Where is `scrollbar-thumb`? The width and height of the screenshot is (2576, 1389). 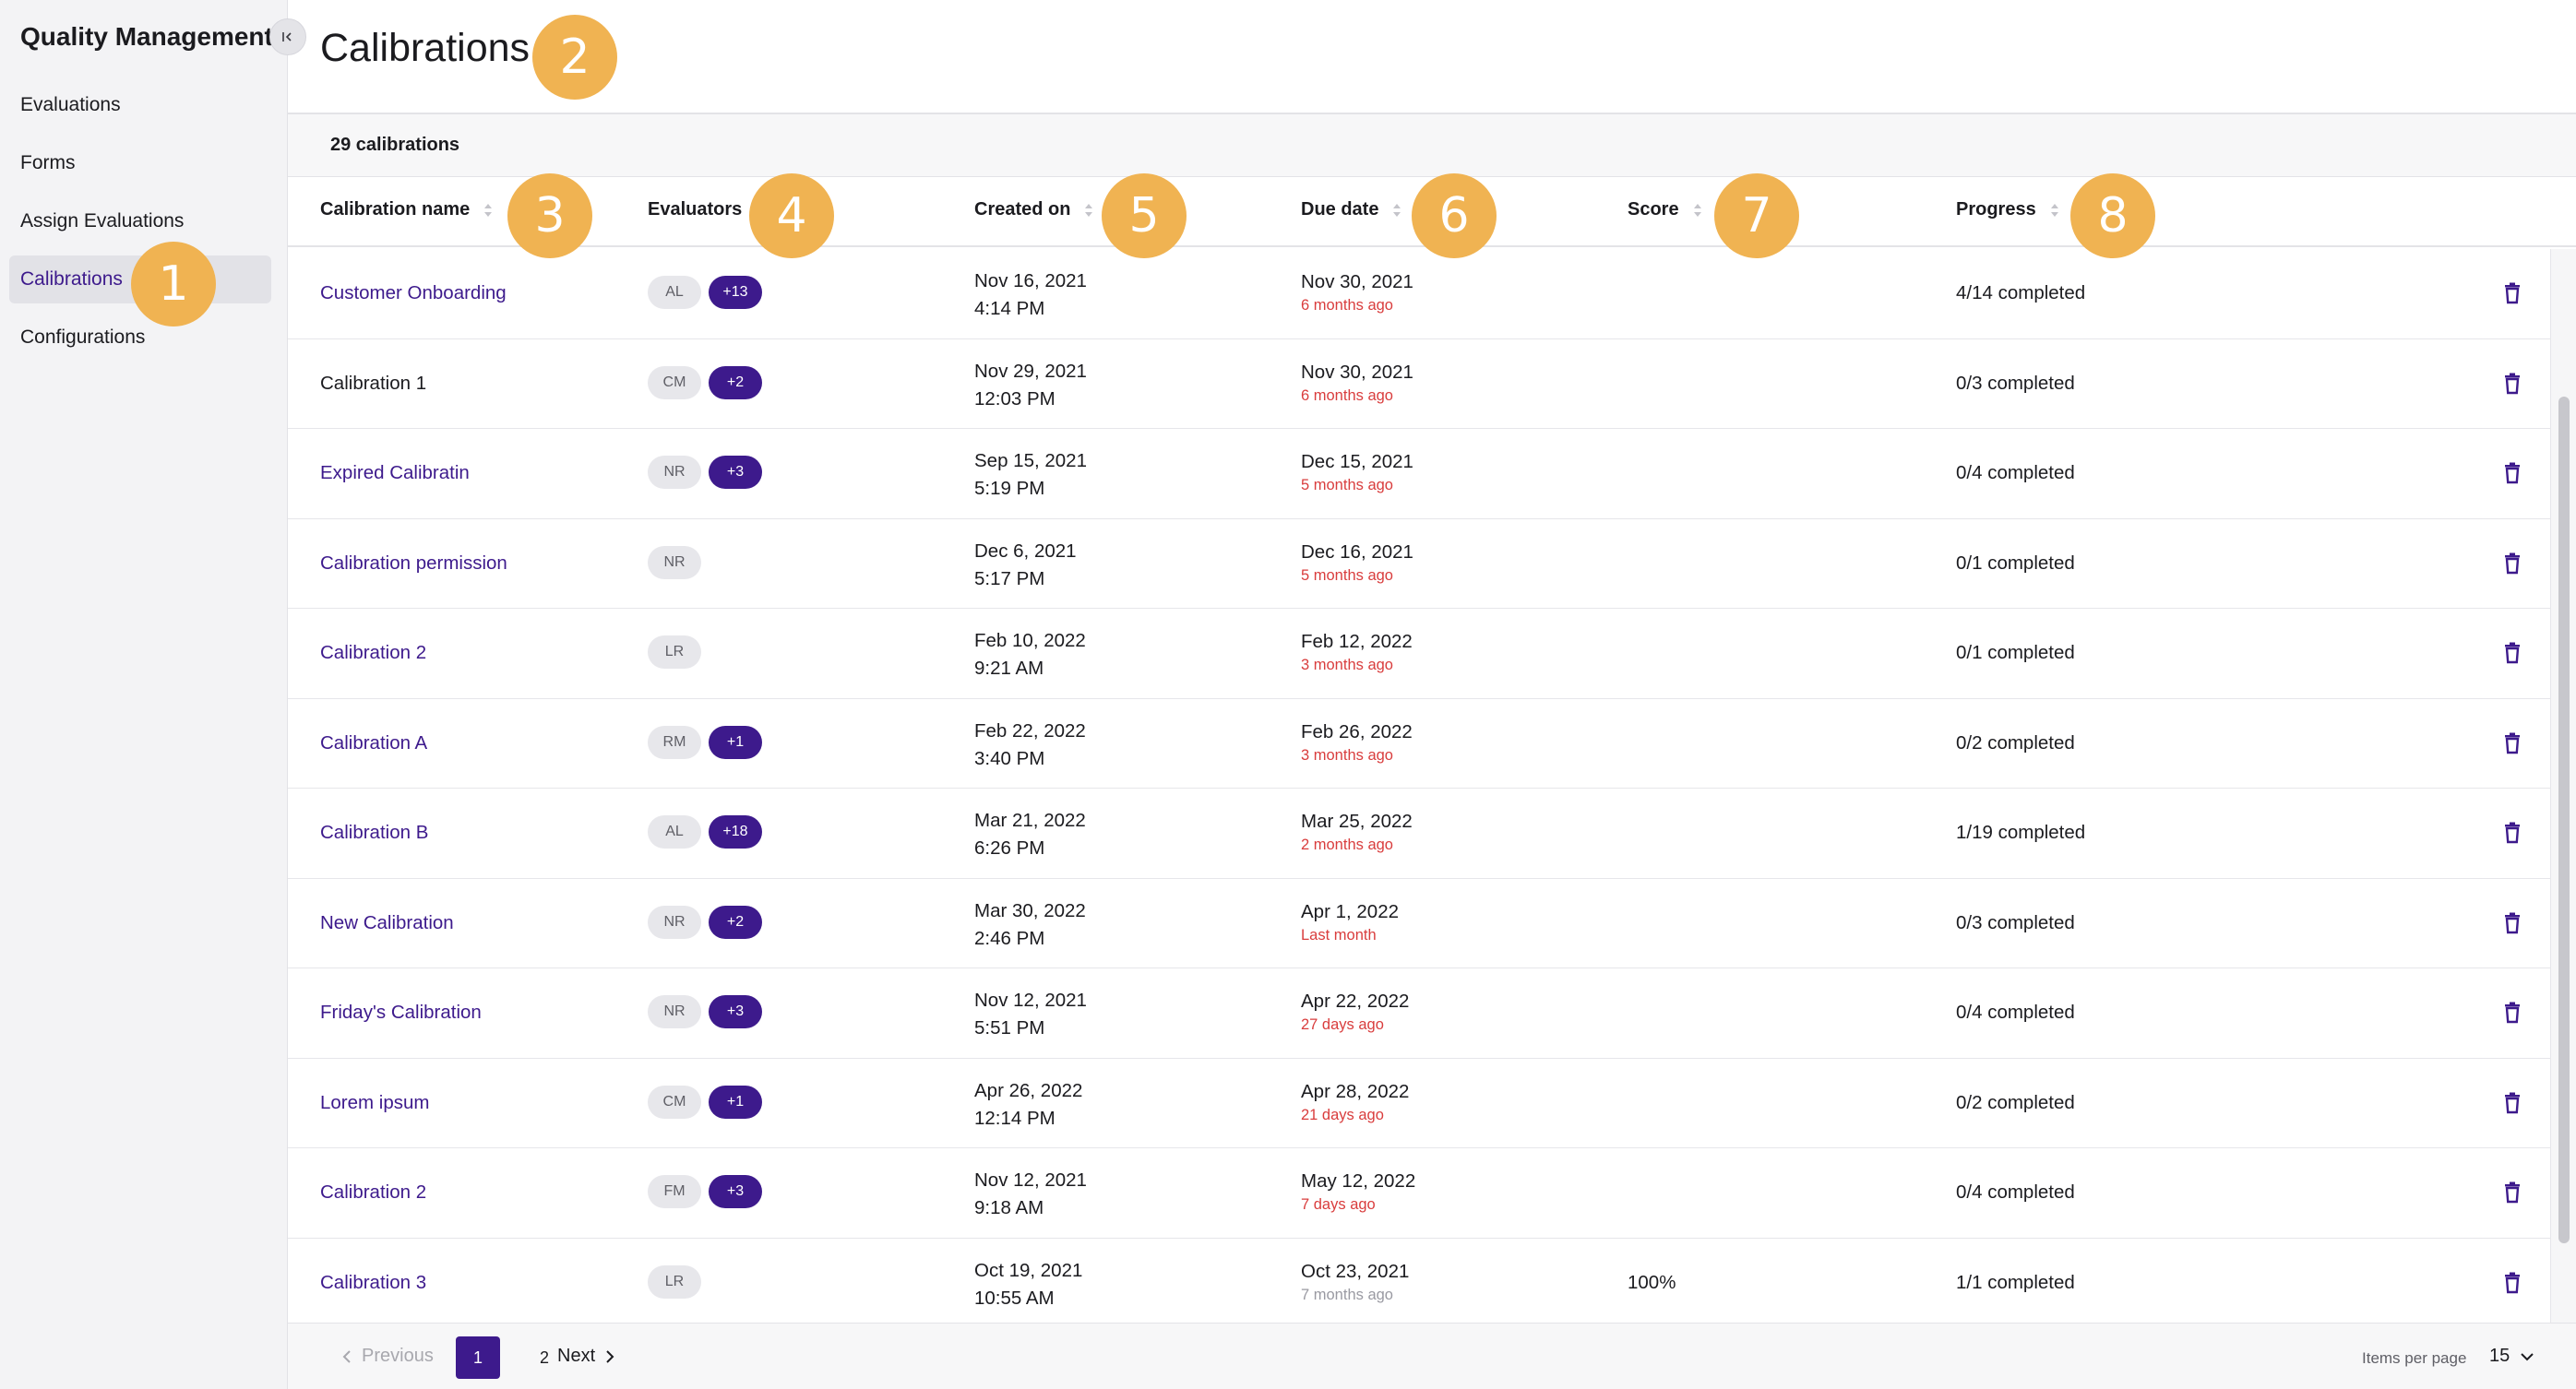 scrollbar-thumb is located at coordinates (2564, 820).